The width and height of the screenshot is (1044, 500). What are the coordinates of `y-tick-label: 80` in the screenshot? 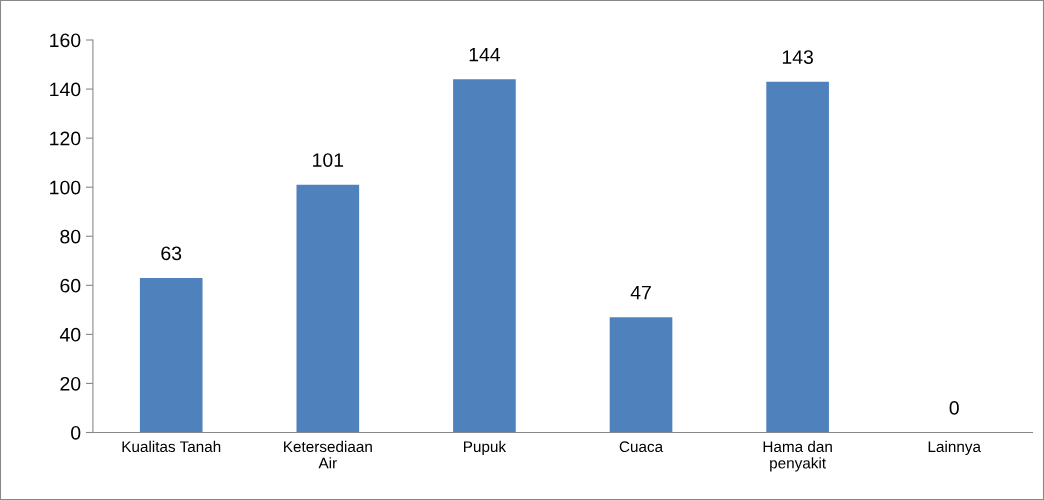 It's located at (70, 236).